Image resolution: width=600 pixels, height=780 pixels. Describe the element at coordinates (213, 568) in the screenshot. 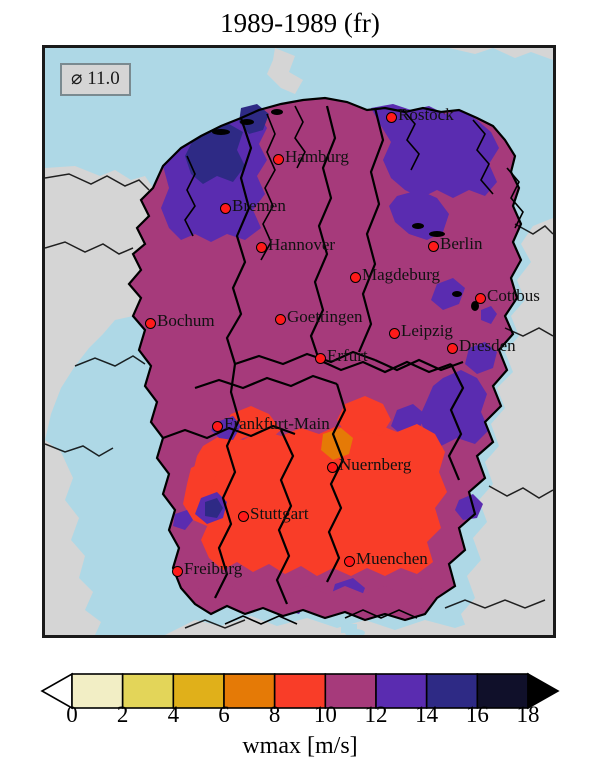

I see `city-label: Freiburg` at that location.